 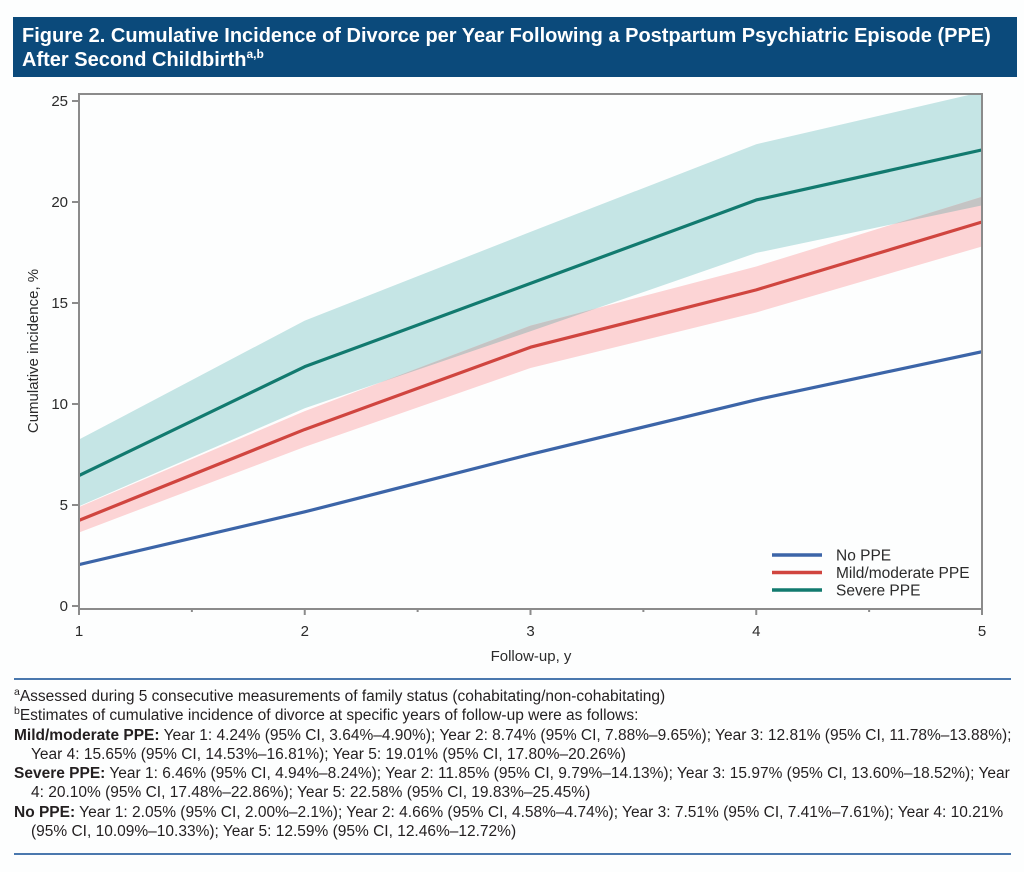 What do you see at coordinates (530, 631) in the screenshot?
I see `x-tick-label: 3` at bounding box center [530, 631].